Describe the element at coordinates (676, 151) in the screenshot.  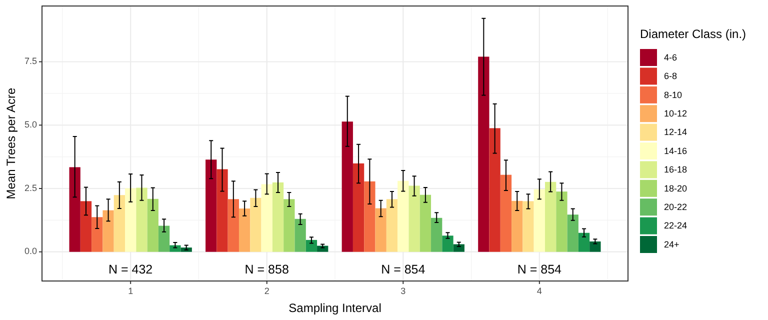
I see `legend-label: 14-16` at that location.